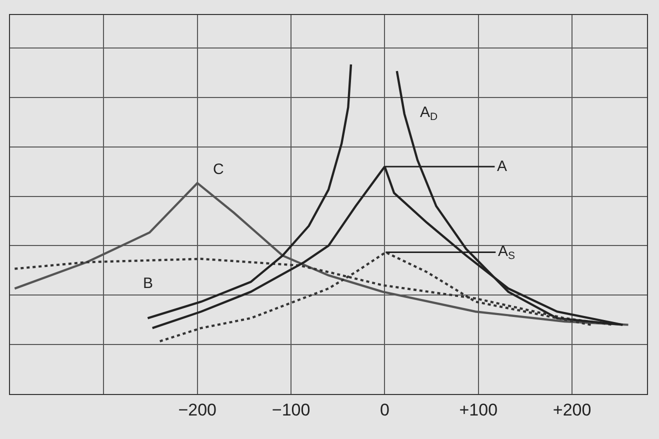 This screenshot has height=439, width=659. I want to click on x-tick-label: +200, so click(572, 410).